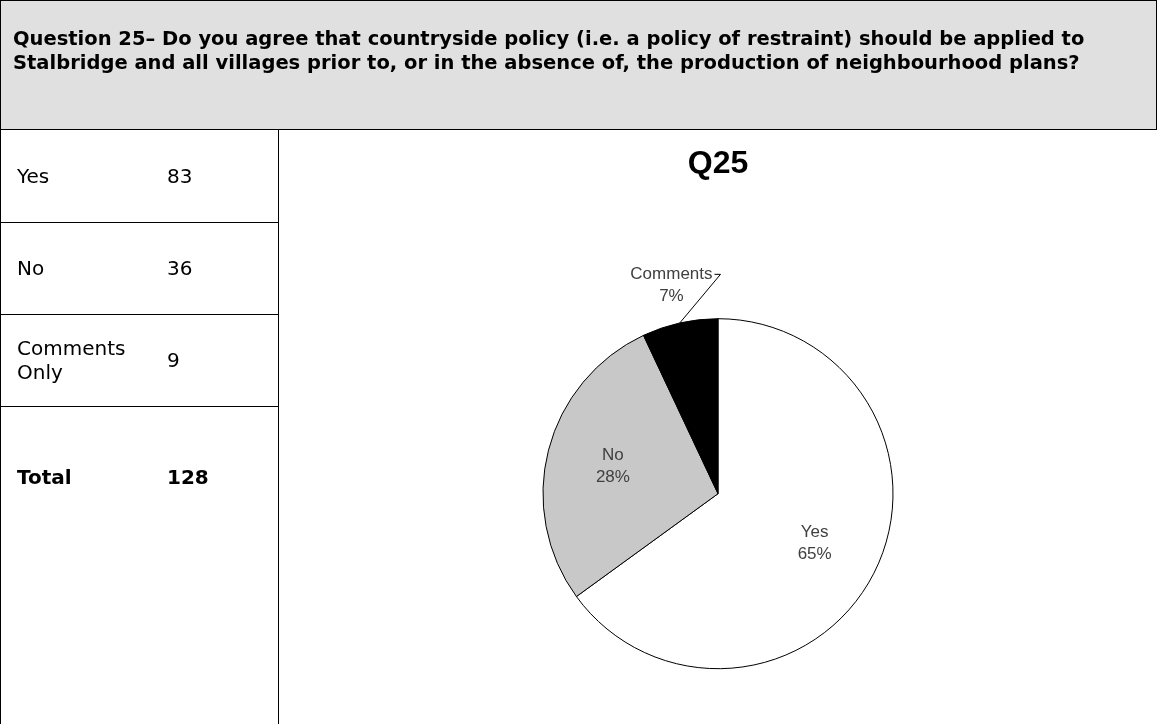 Image resolution: width=1157 pixels, height=724 pixels. What do you see at coordinates (33, 176) in the screenshot?
I see `category-label: Yes` at bounding box center [33, 176].